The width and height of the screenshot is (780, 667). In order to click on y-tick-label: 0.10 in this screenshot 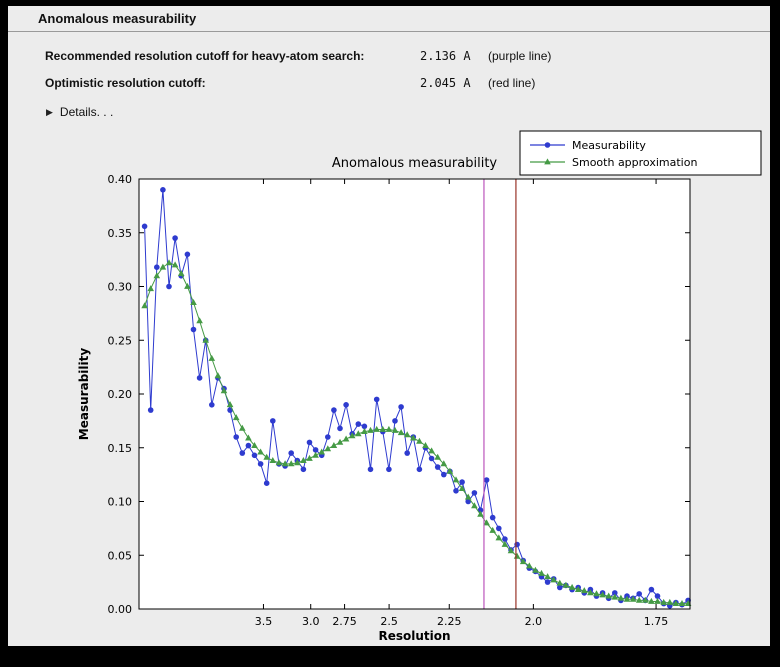, I will do `click(120, 502)`.